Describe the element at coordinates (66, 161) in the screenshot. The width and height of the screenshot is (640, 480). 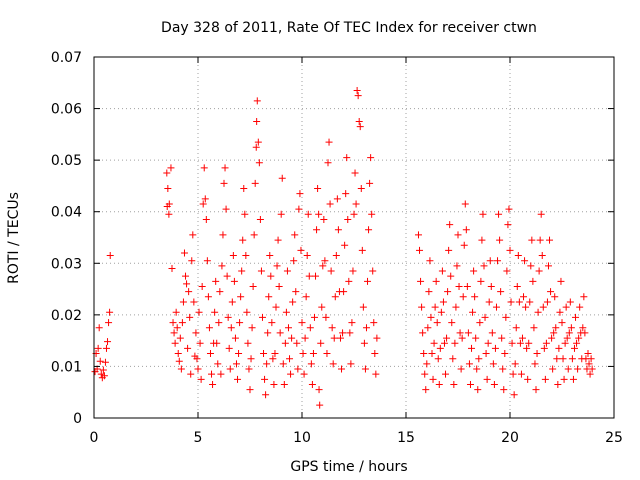
I see `y-tick-label: 0.05` at that location.